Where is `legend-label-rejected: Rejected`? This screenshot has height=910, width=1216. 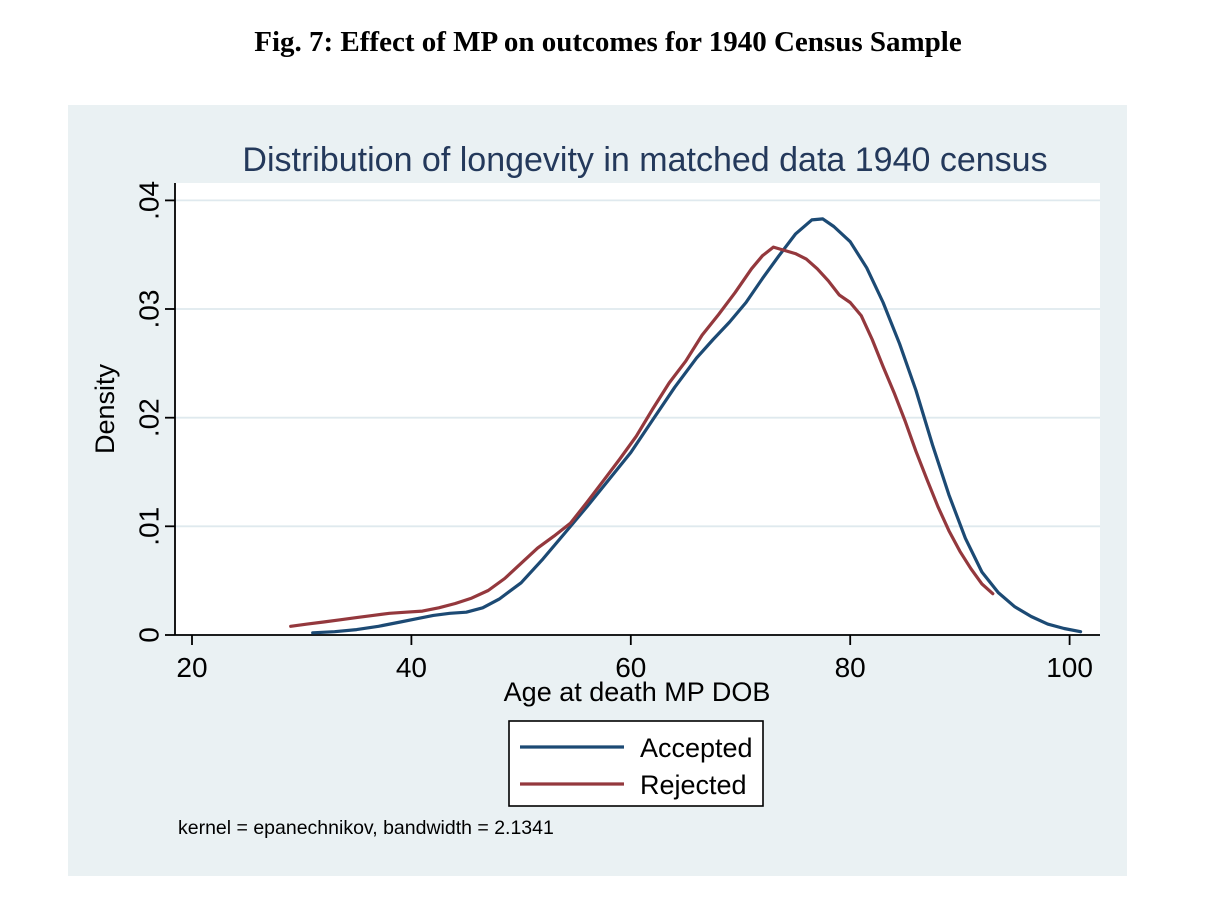
legend-label-rejected: Rejected is located at coordinates (693, 785).